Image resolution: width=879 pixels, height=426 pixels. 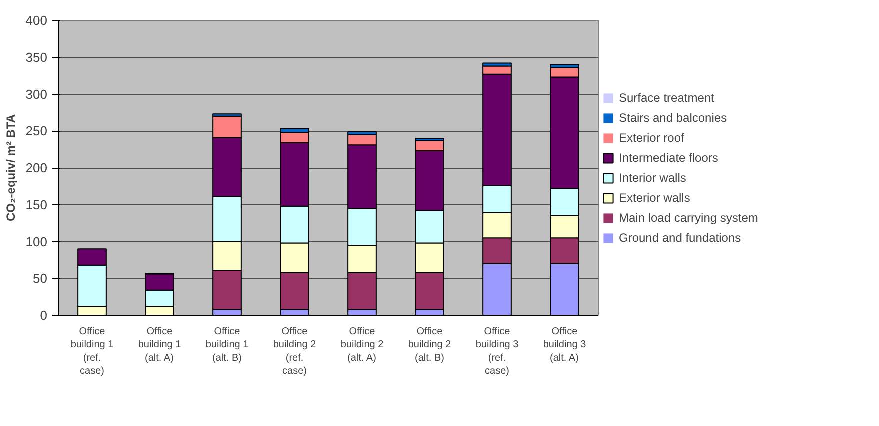 What do you see at coordinates (37, 131) in the screenshot?
I see `y-tick-label: 250` at bounding box center [37, 131].